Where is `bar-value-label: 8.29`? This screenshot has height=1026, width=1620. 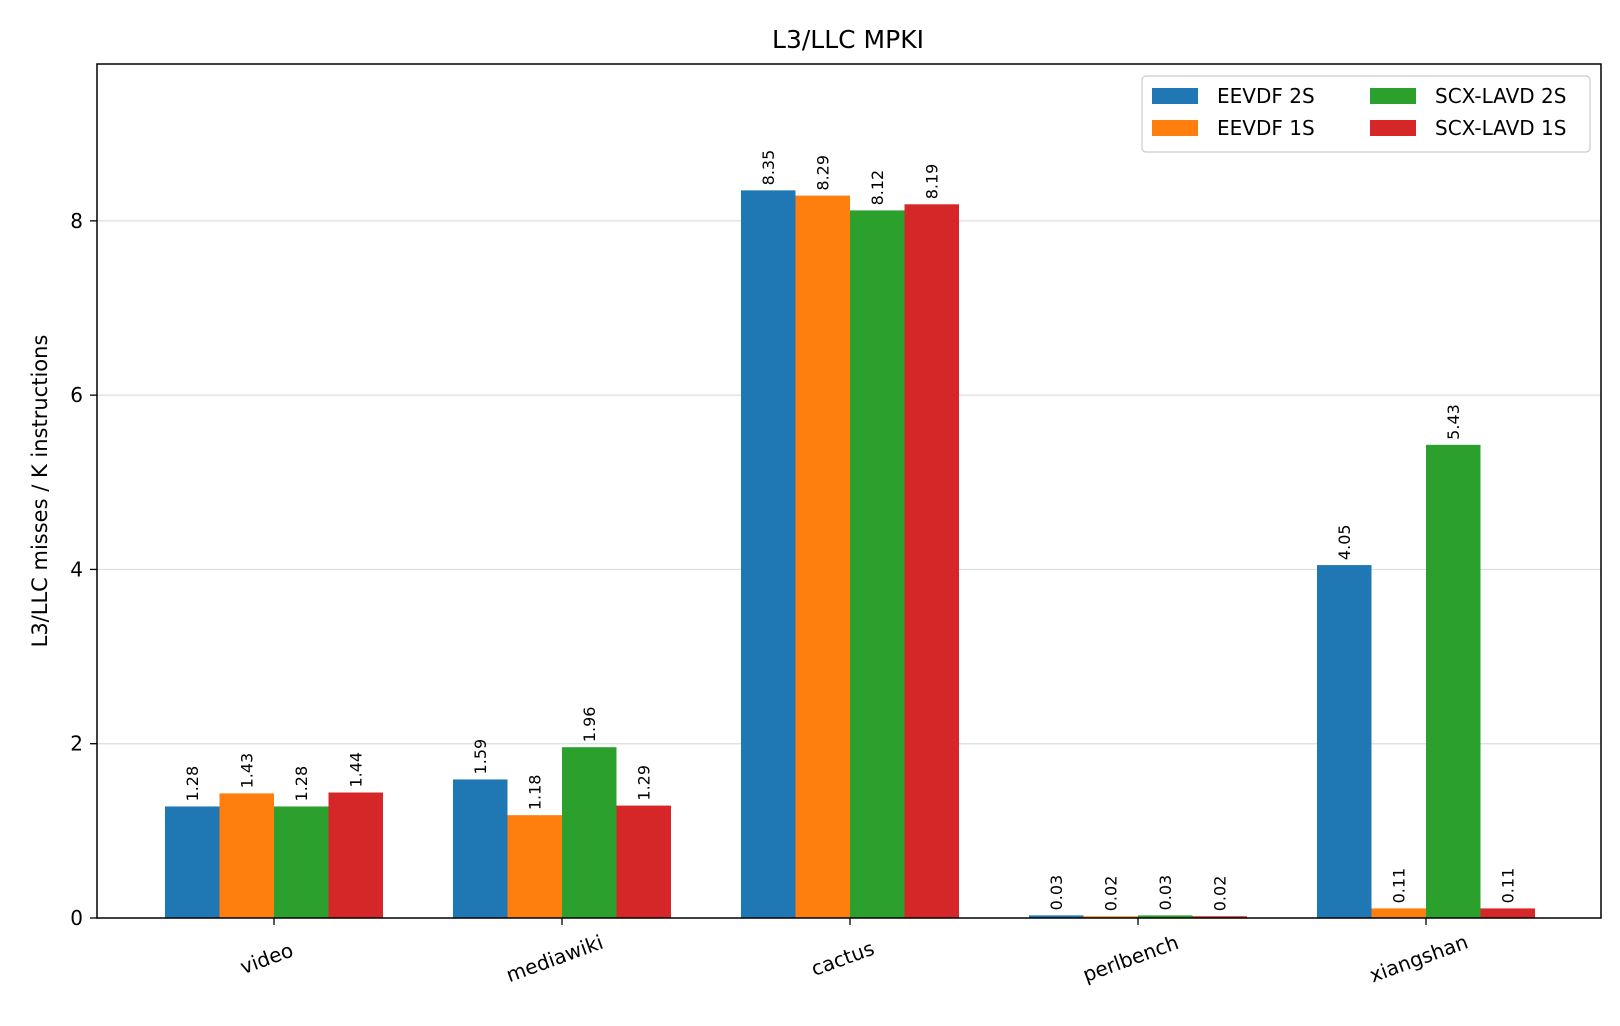 bar-value-label: 8.29 is located at coordinates (823, 173).